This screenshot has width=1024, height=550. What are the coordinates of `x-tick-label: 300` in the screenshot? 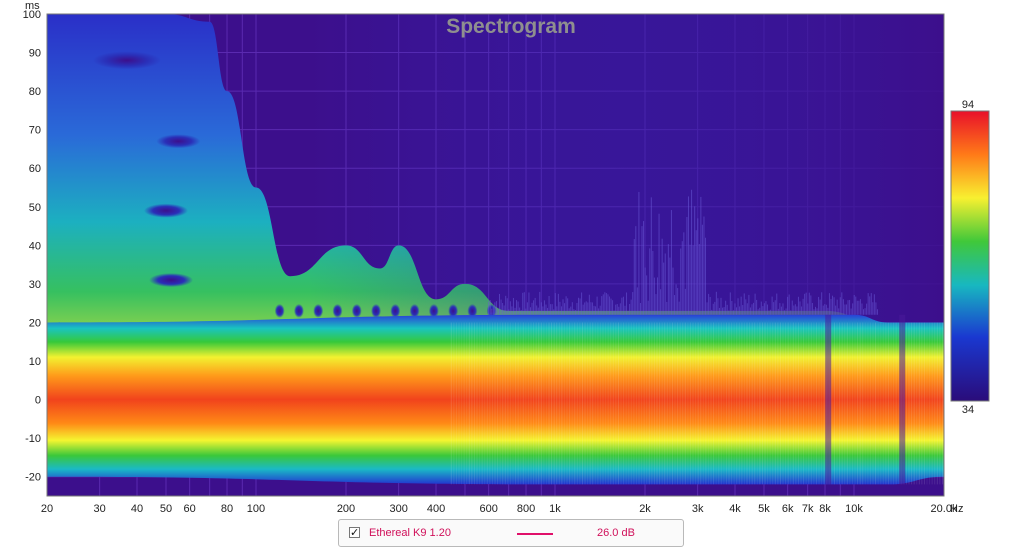 It's located at (398, 509).